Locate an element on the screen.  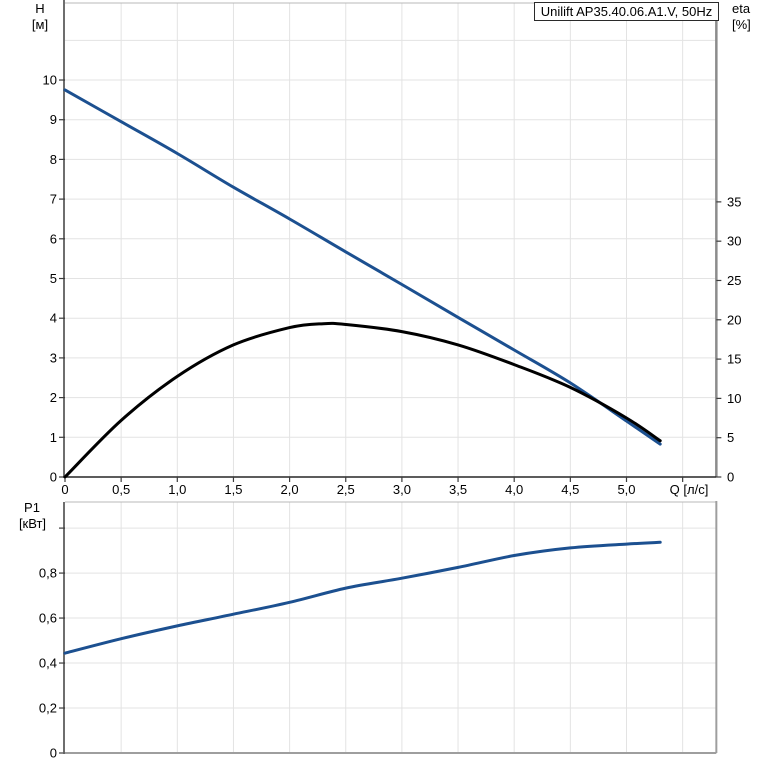
left-tick-label: 4 is located at coordinates (53, 318).